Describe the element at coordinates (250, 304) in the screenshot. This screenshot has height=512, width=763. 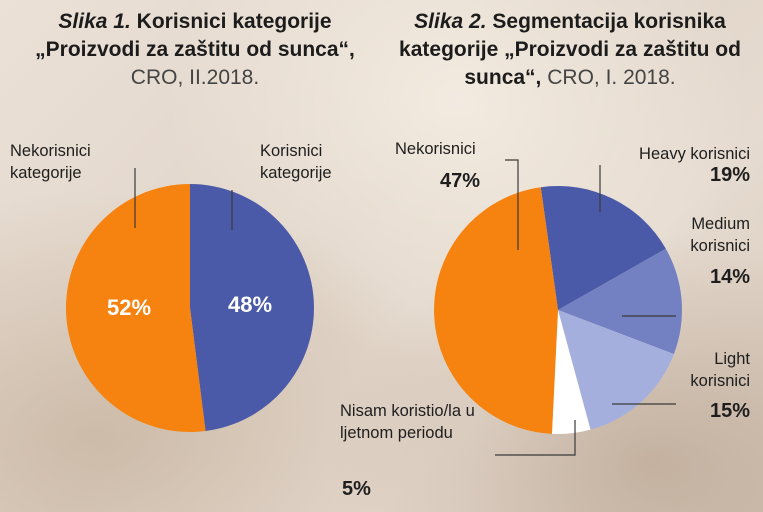
I see `chart1-value-48: 48%` at that location.